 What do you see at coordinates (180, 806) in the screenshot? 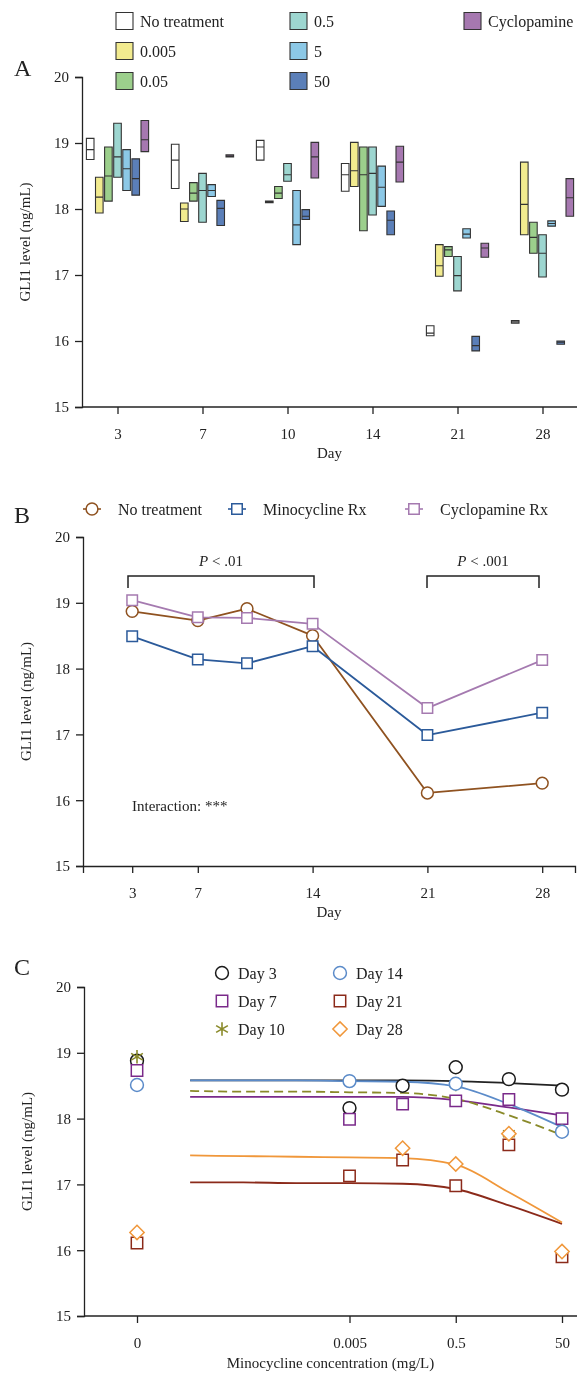
I see `annotation: Interaction: ***` at bounding box center [180, 806].